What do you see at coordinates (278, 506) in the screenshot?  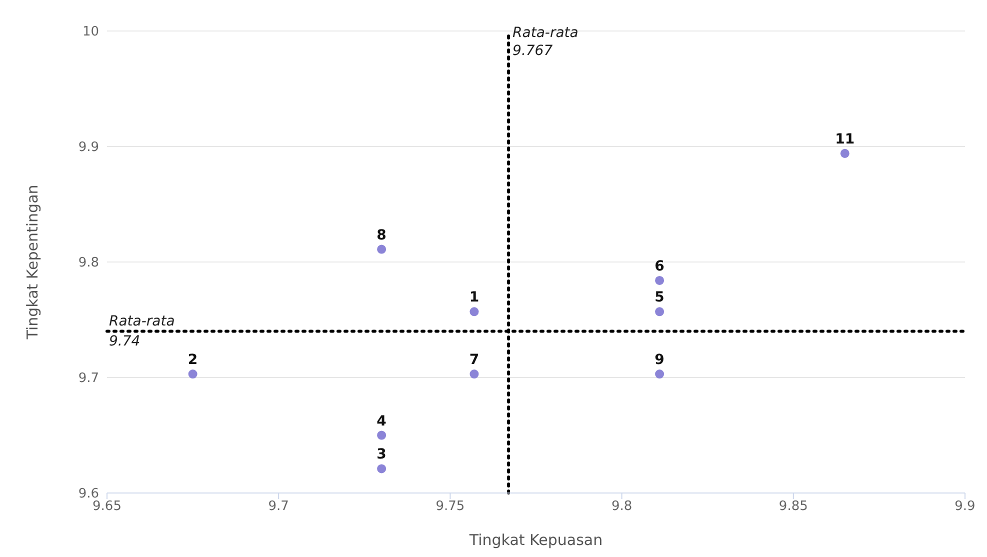 I see `x-tick-label: 9.7` at bounding box center [278, 506].